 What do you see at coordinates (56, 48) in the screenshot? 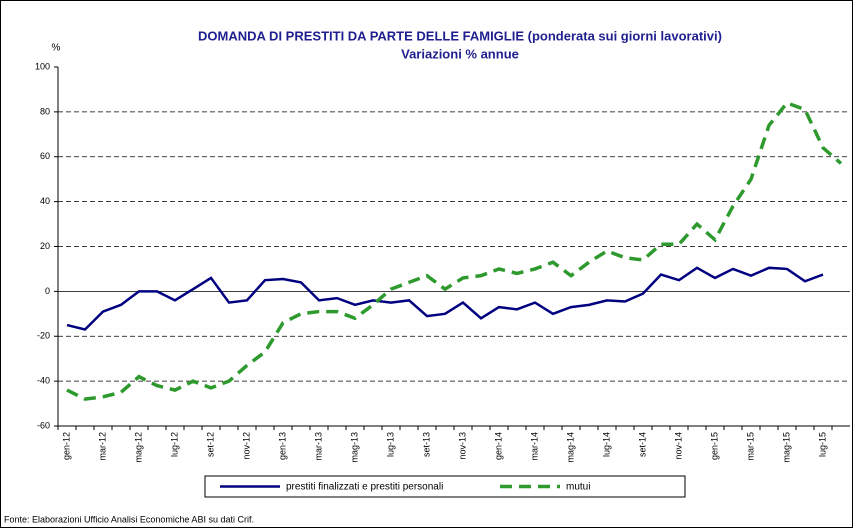
I see `y-axis-label: %` at bounding box center [56, 48].